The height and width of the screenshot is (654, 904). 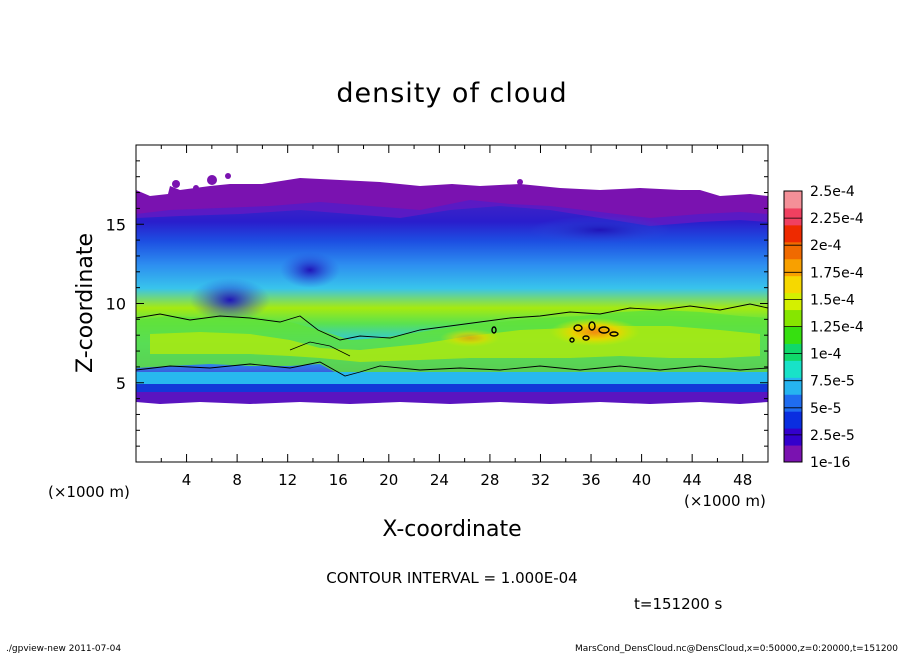 I want to click on cloud-base-cyan, so click(x=452, y=378).